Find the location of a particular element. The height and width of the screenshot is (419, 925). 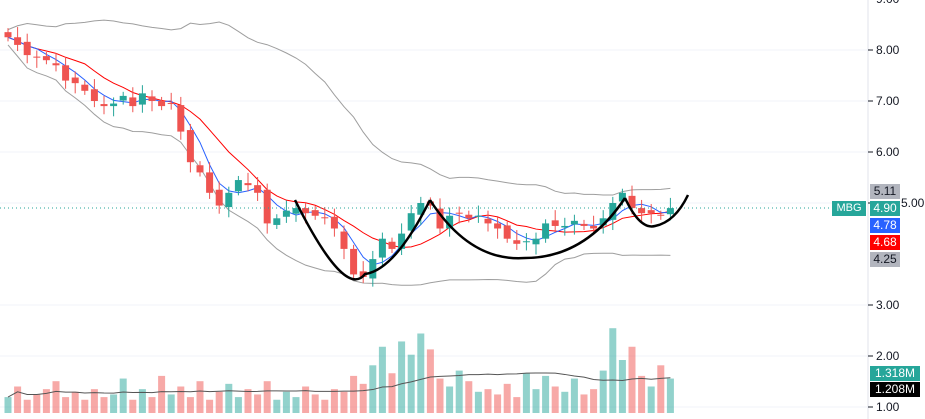

y-tick-label: 5.00 is located at coordinates (913, 203).